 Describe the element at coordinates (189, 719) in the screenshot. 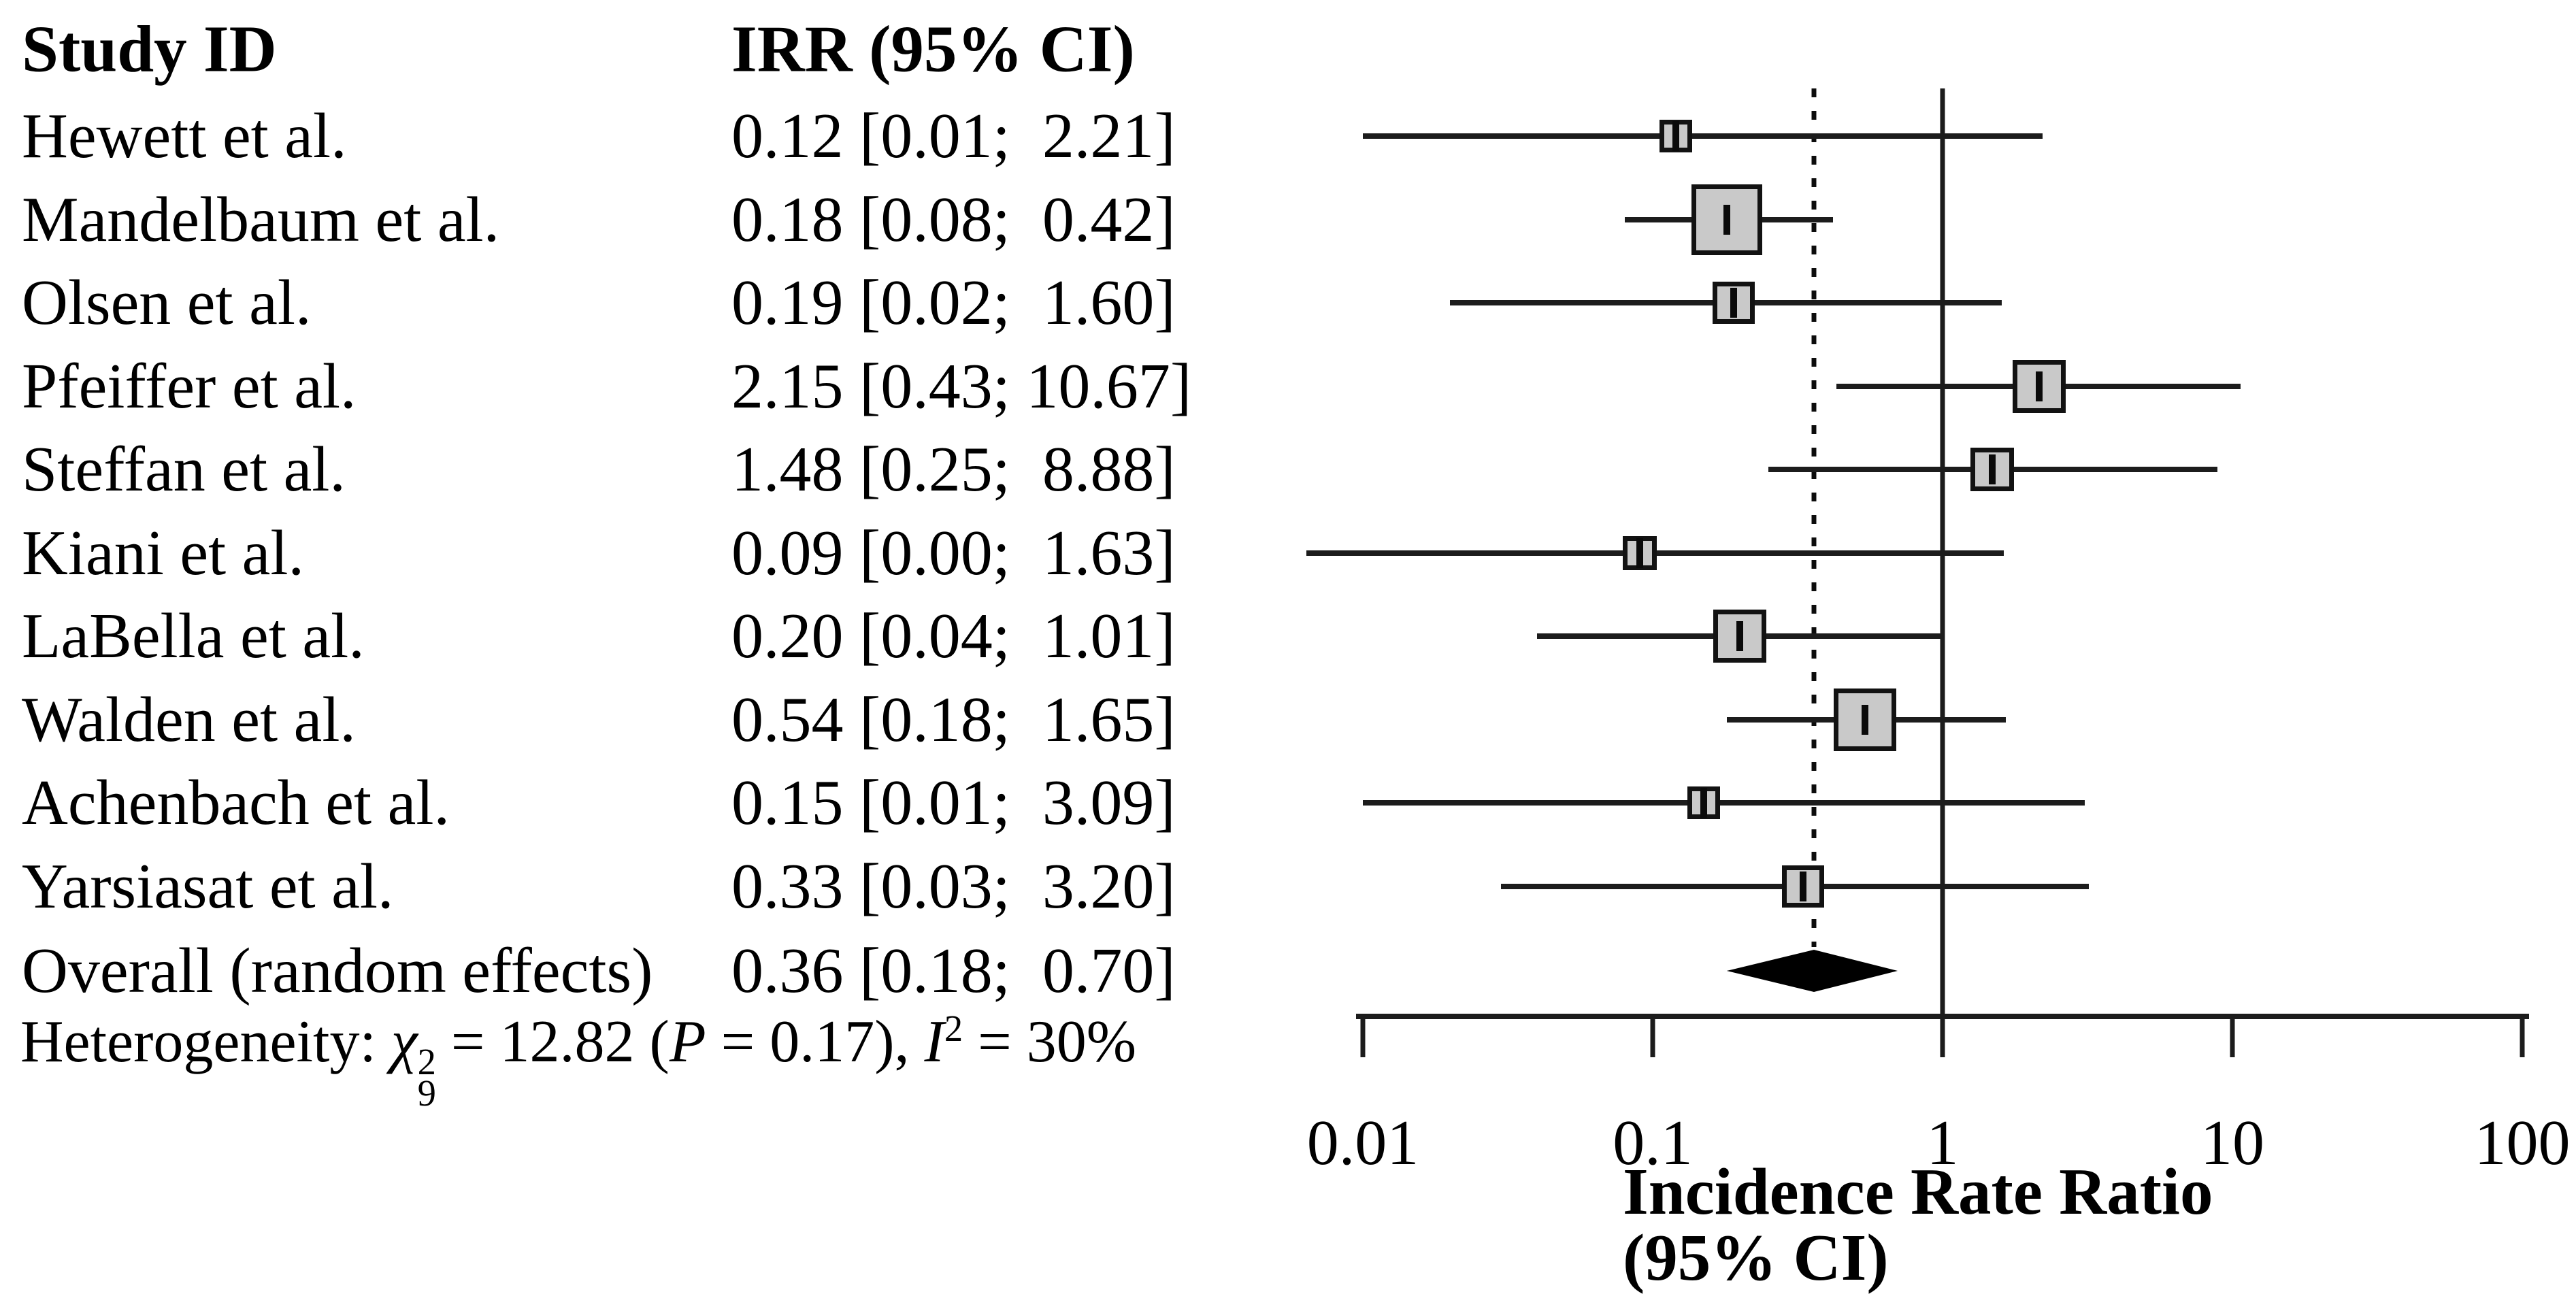

I see `study-label: Walden et al.` at that location.